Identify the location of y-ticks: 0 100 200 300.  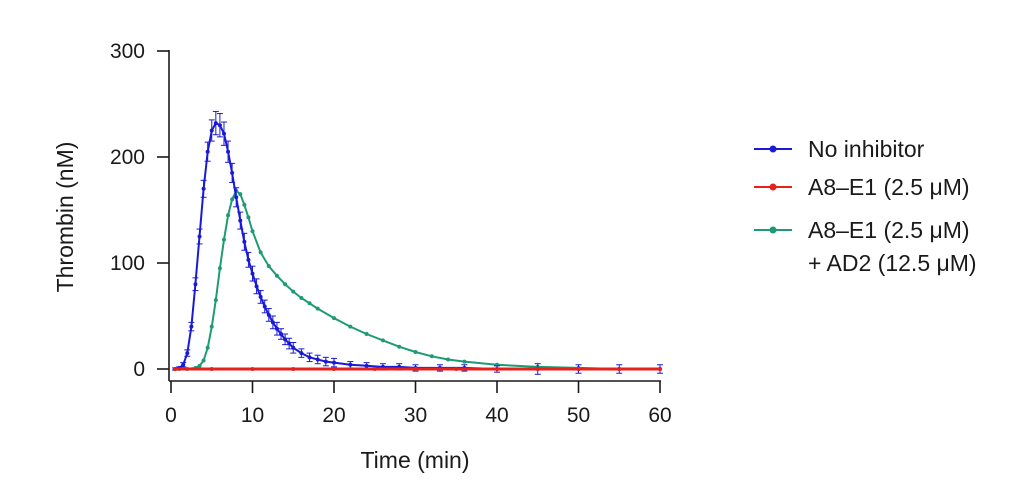
(139, 210).